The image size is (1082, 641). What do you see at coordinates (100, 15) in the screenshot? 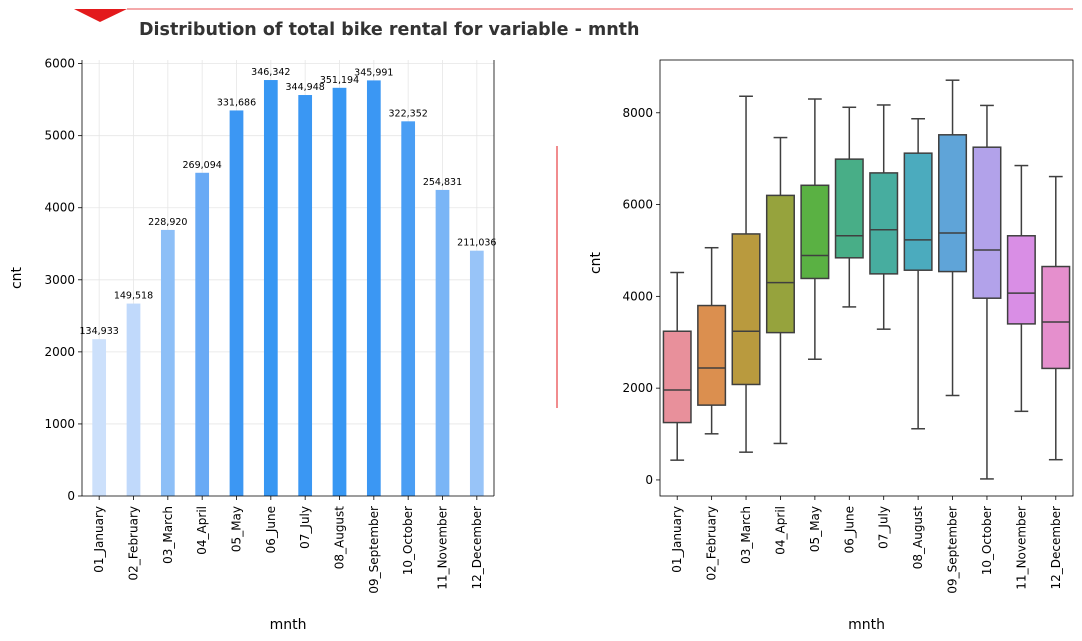
I see `title-triangle-marker` at bounding box center [100, 15].